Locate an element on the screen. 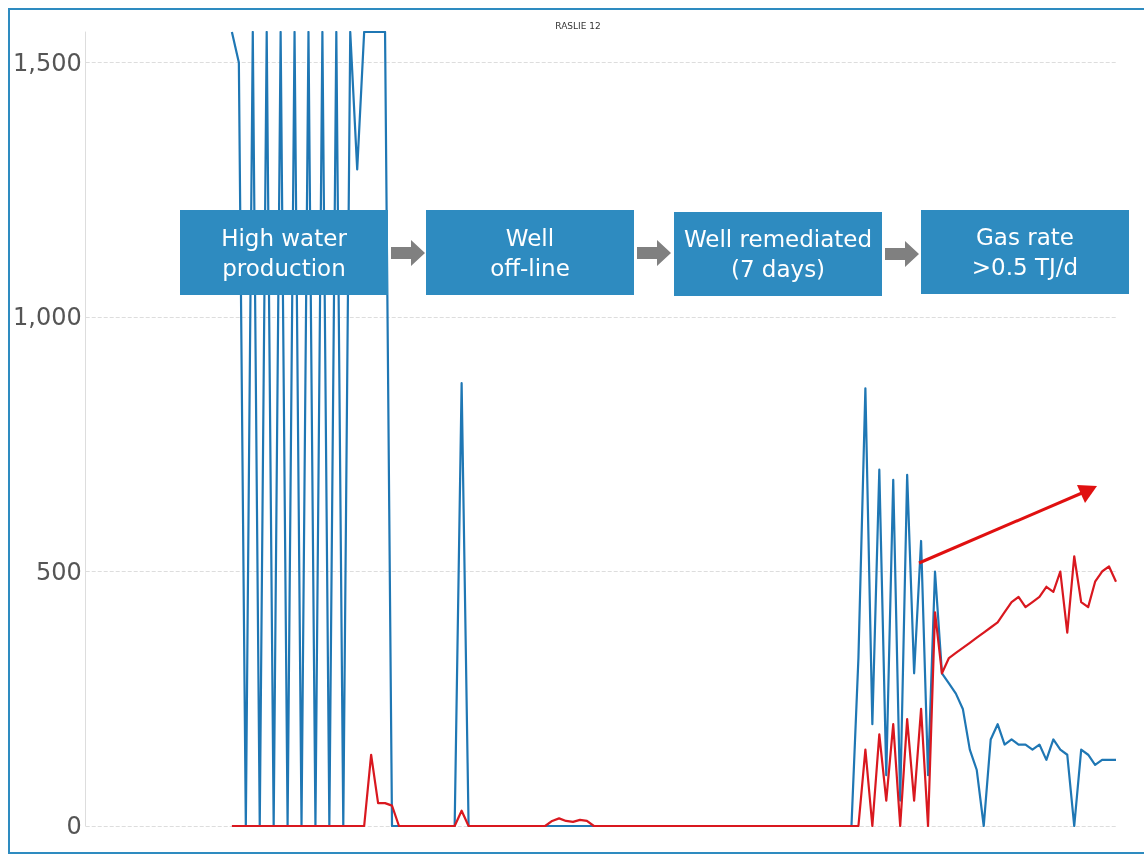  annotation: Gas rate >0.5 TJ/d is located at coordinates (1025, 252).